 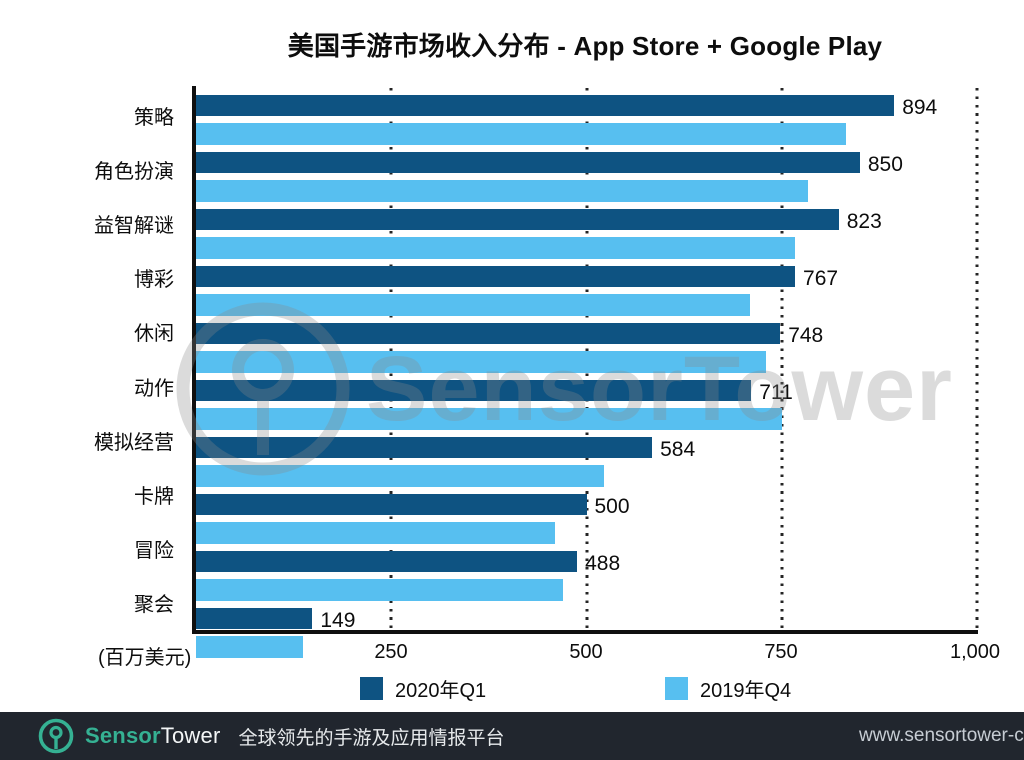 I want to click on bar-row: 711, so click(x=586, y=401).